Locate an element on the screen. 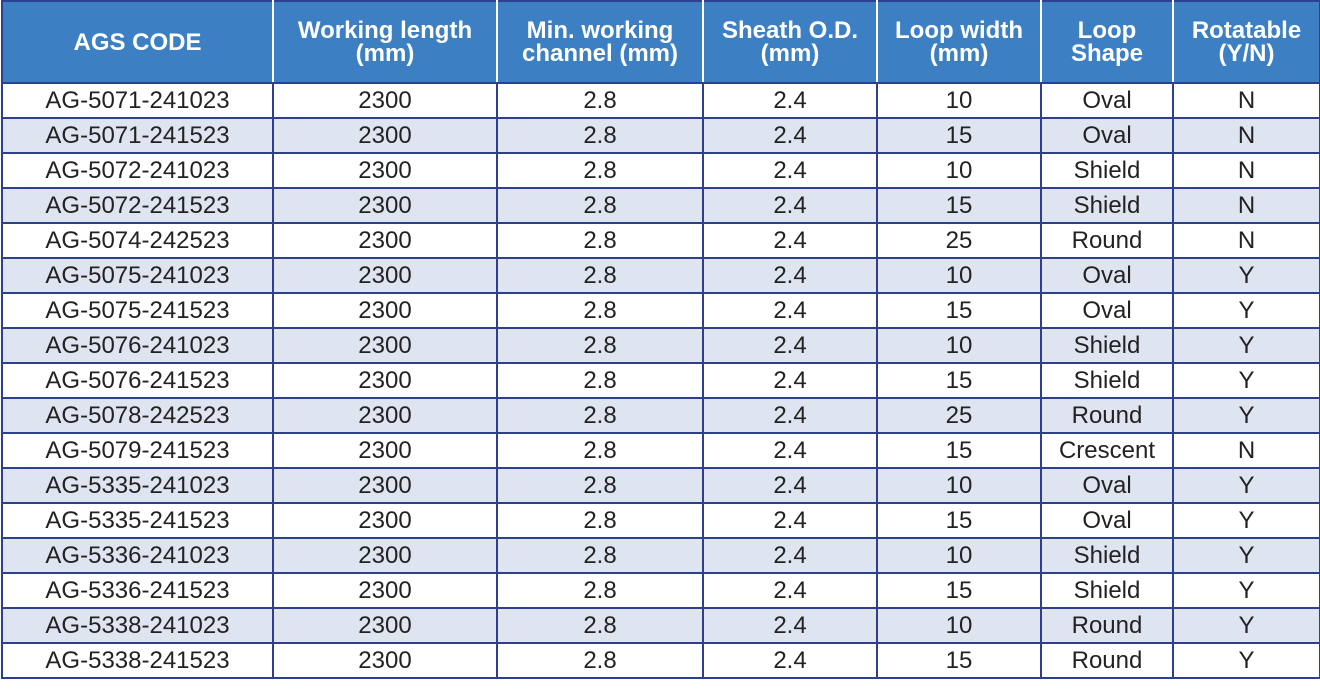 The width and height of the screenshot is (1320, 697). table-row: AG-5076-241023 2300 2.8 2.4 10 Shield Y is located at coordinates (660, 345).